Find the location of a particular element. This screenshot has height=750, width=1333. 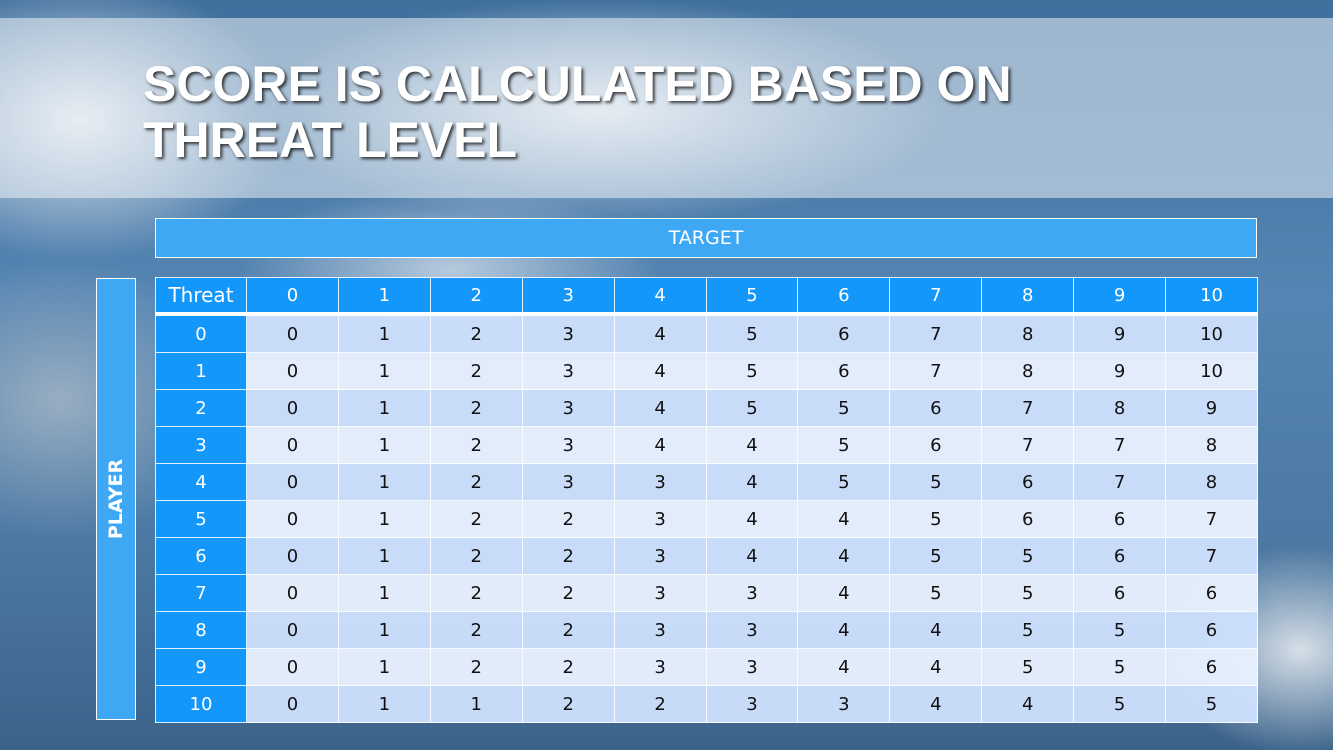

player-axis-label: PLAYER is located at coordinates (116, 499).